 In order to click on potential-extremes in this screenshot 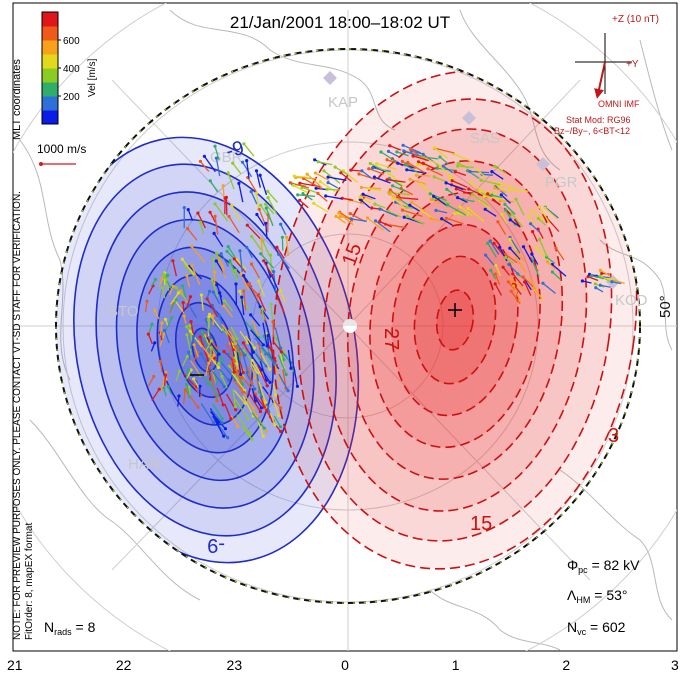, I will do `click(326, 339)`.